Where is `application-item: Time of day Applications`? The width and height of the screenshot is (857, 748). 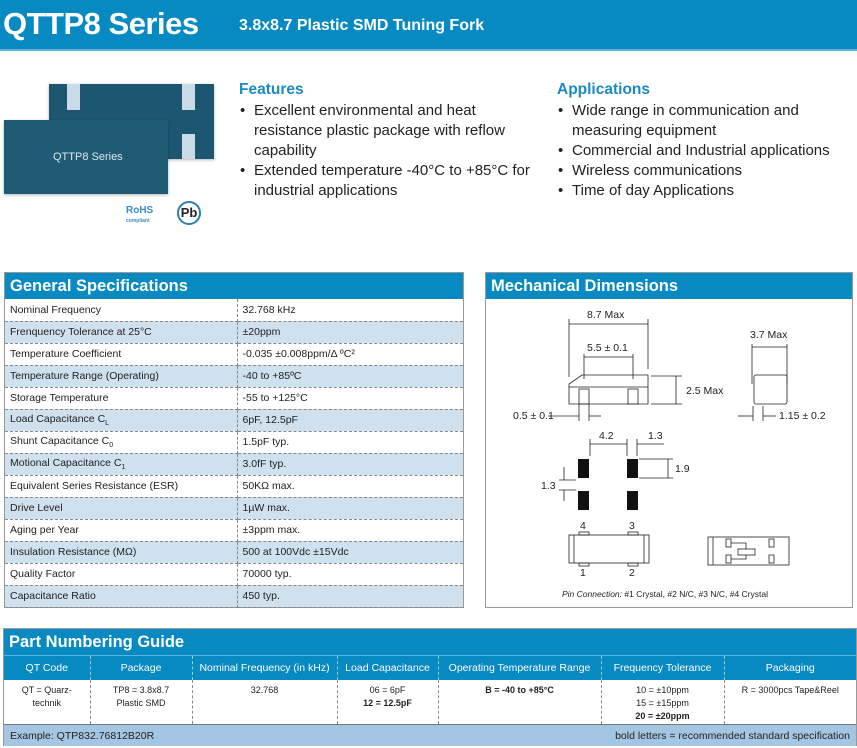
application-item: Time of day Applications is located at coordinates (704, 191).